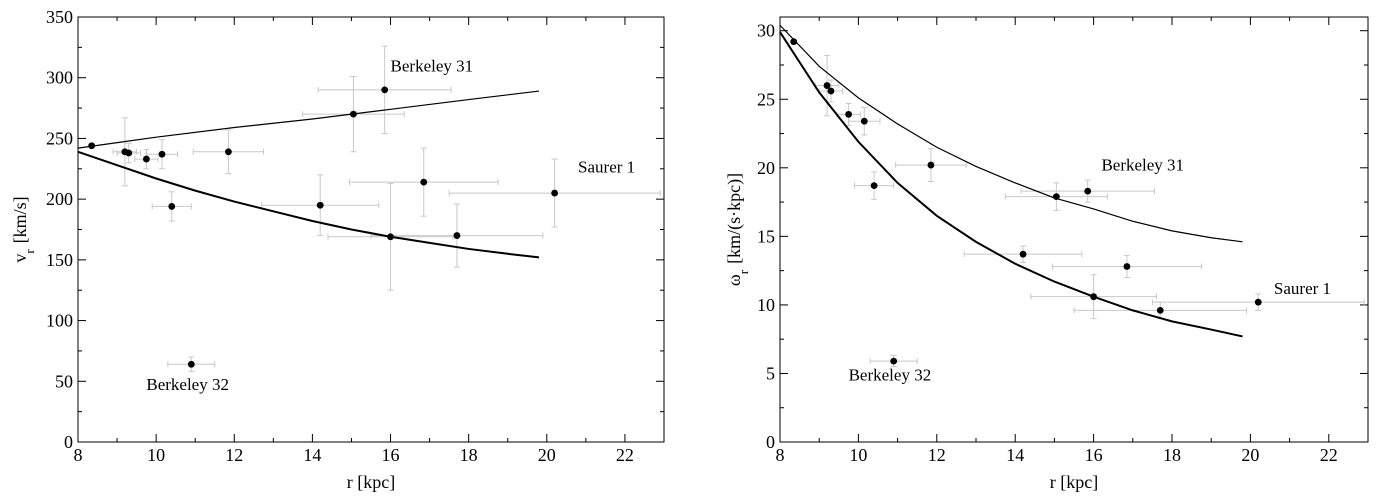 The width and height of the screenshot is (1385, 498). What do you see at coordinates (770, 373) in the screenshot?
I see `y-tick-label: 5` at bounding box center [770, 373].